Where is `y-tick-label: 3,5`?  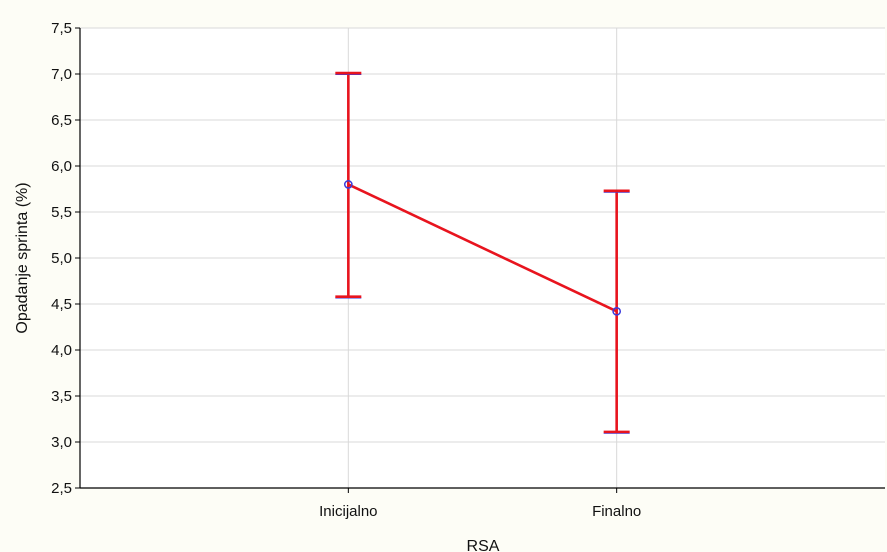 y-tick-label: 3,5 is located at coordinates (61, 396).